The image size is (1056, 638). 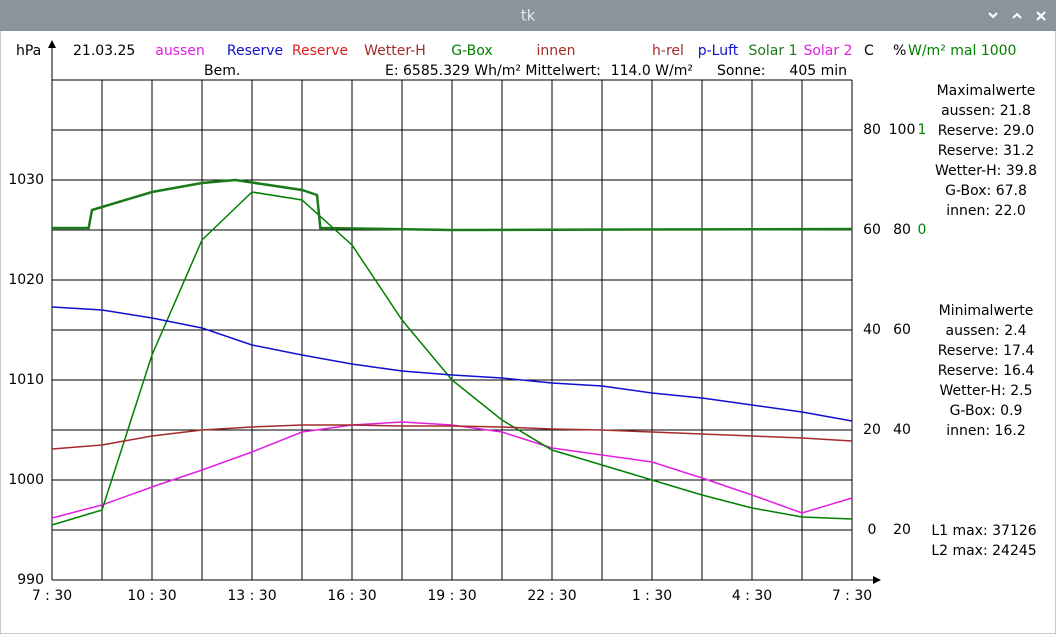 What do you see at coordinates (26, 180) in the screenshot?
I see `y-tick-label: 1030` at bounding box center [26, 180].